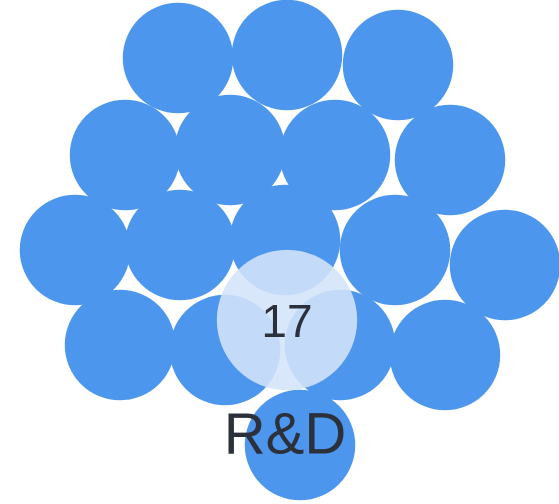 This screenshot has height=504, width=559. What do you see at coordinates (285, 433) in the screenshot?
I see `bubble-category-label: R&D` at bounding box center [285, 433].